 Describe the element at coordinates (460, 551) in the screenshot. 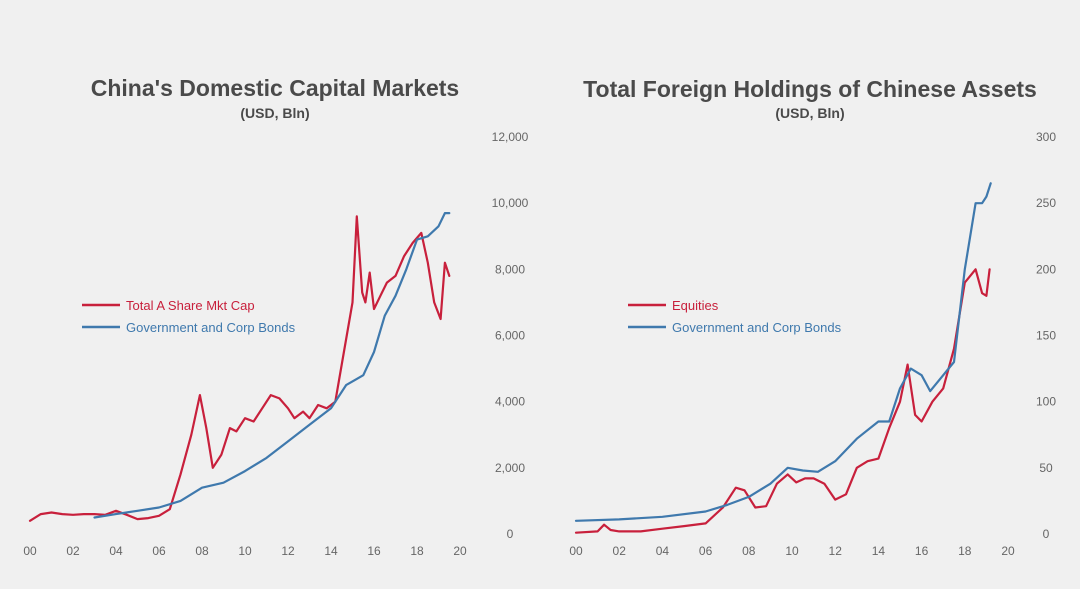

I see `chart1-x-tick-label: 20` at that location.